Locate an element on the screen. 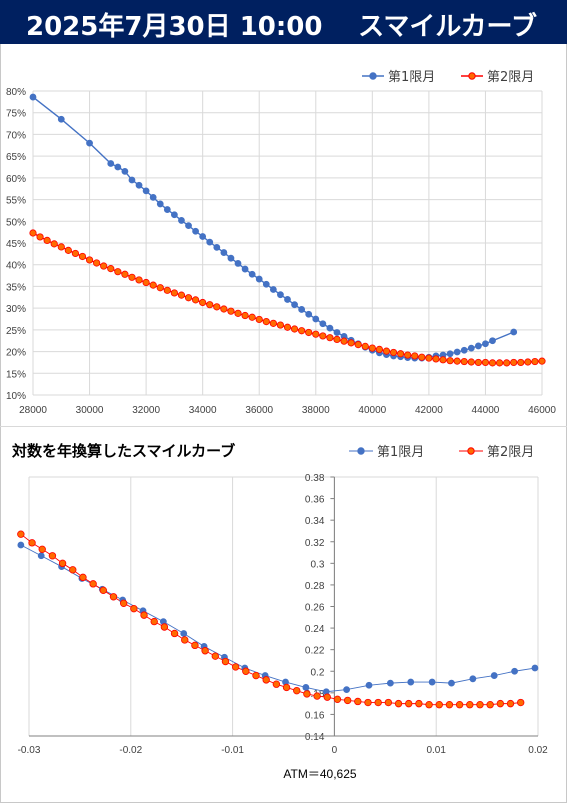  x-tick-label: 30000 is located at coordinates (90, 410).